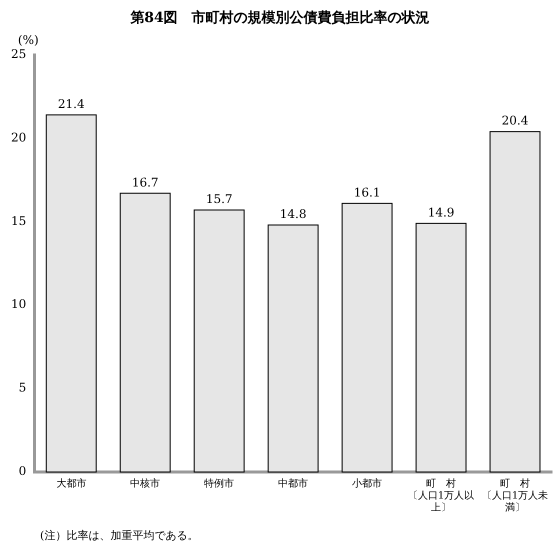 The width and height of the screenshot is (560, 556). What do you see at coordinates (441, 496) in the screenshot?
I see `x-tick-label: 町 村〔人口1万人以上〕` at bounding box center [441, 496].